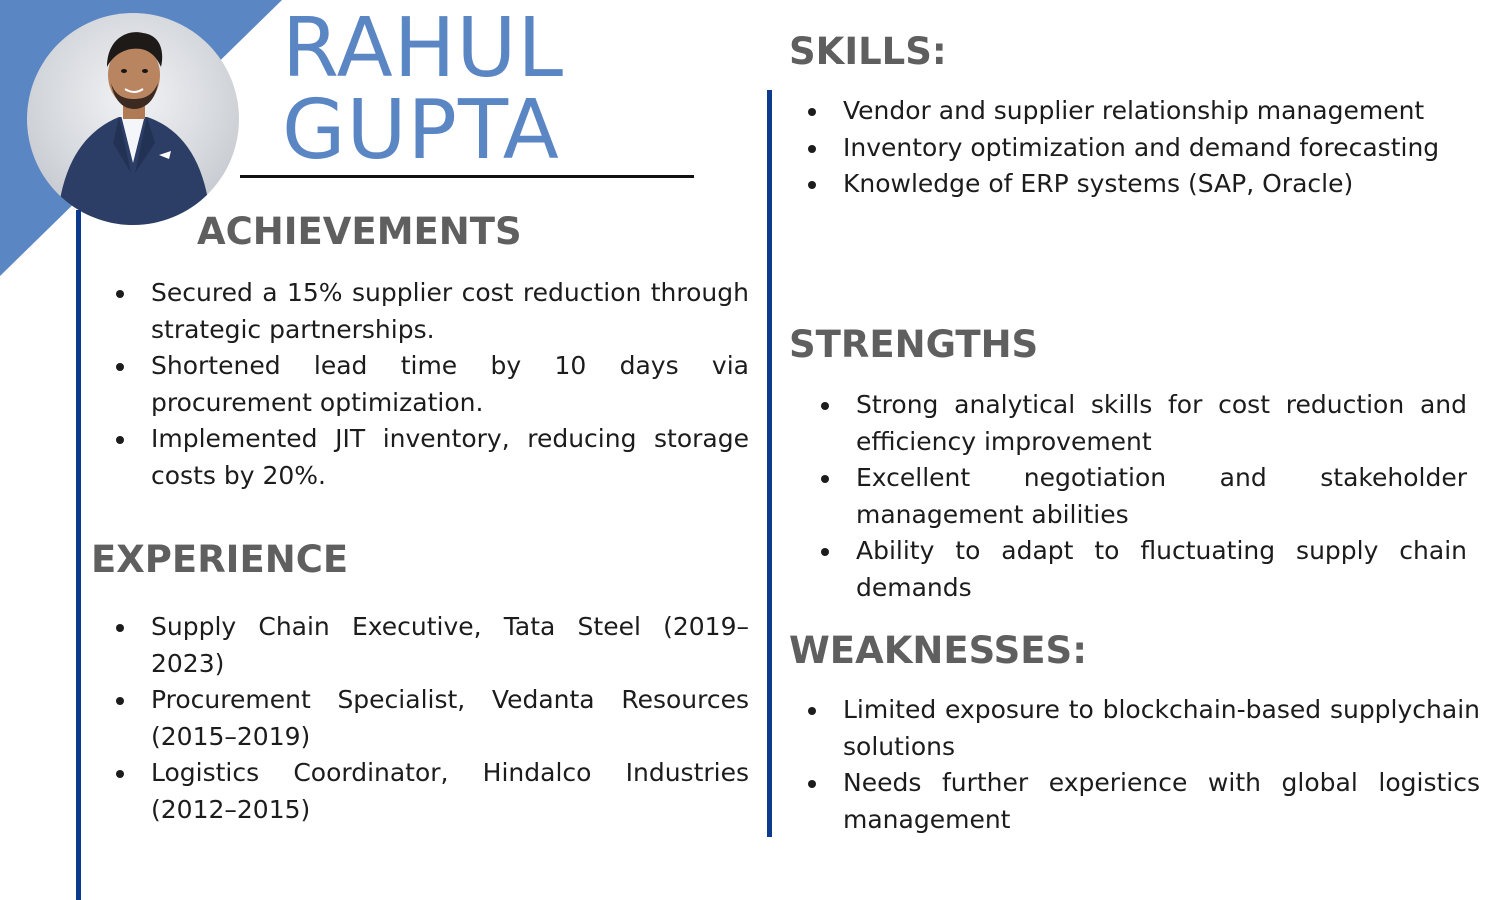  What do you see at coordinates (914, 344) in the screenshot?
I see `strengths-heading: STRENGTHS` at bounding box center [914, 344].